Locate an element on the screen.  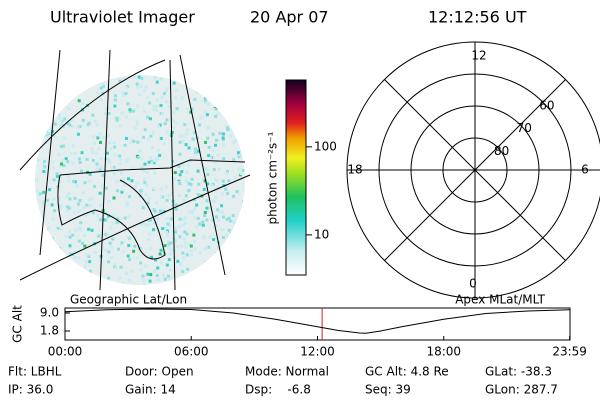
date: 20 Apr 07 is located at coordinates (289, 17).